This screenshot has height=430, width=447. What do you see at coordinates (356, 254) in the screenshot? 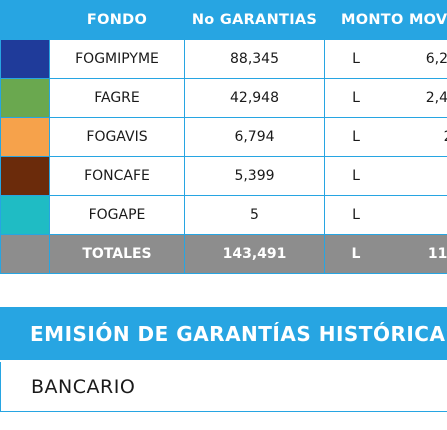
I see `totals-currency: L` at bounding box center [356, 254].